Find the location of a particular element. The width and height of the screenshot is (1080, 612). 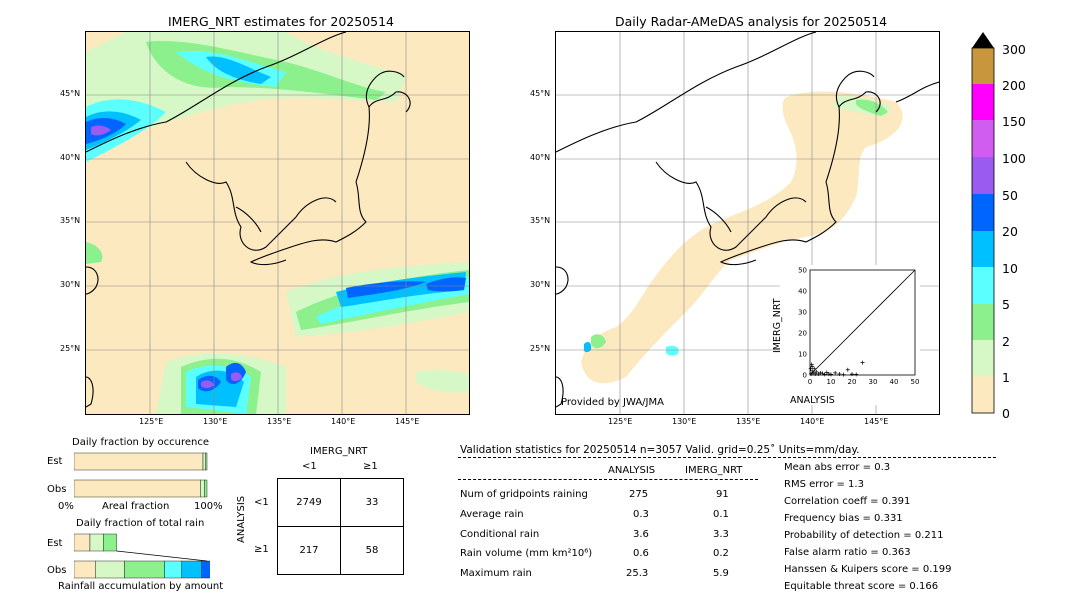

right-lat-35: 35°N is located at coordinates (540, 220).